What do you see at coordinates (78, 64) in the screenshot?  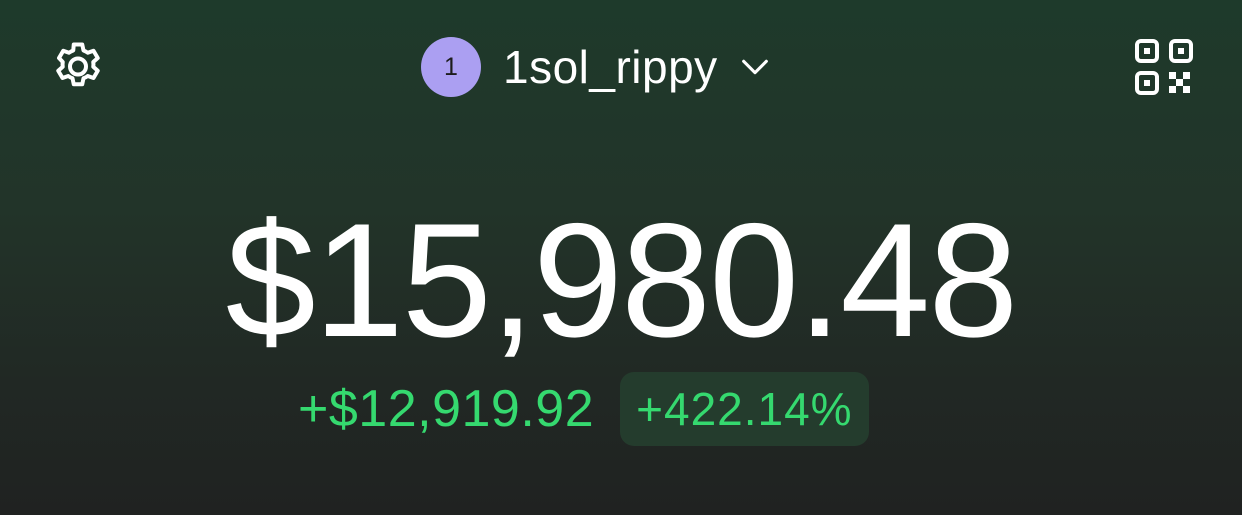 I see `gear-icon` at bounding box center [78, 64].